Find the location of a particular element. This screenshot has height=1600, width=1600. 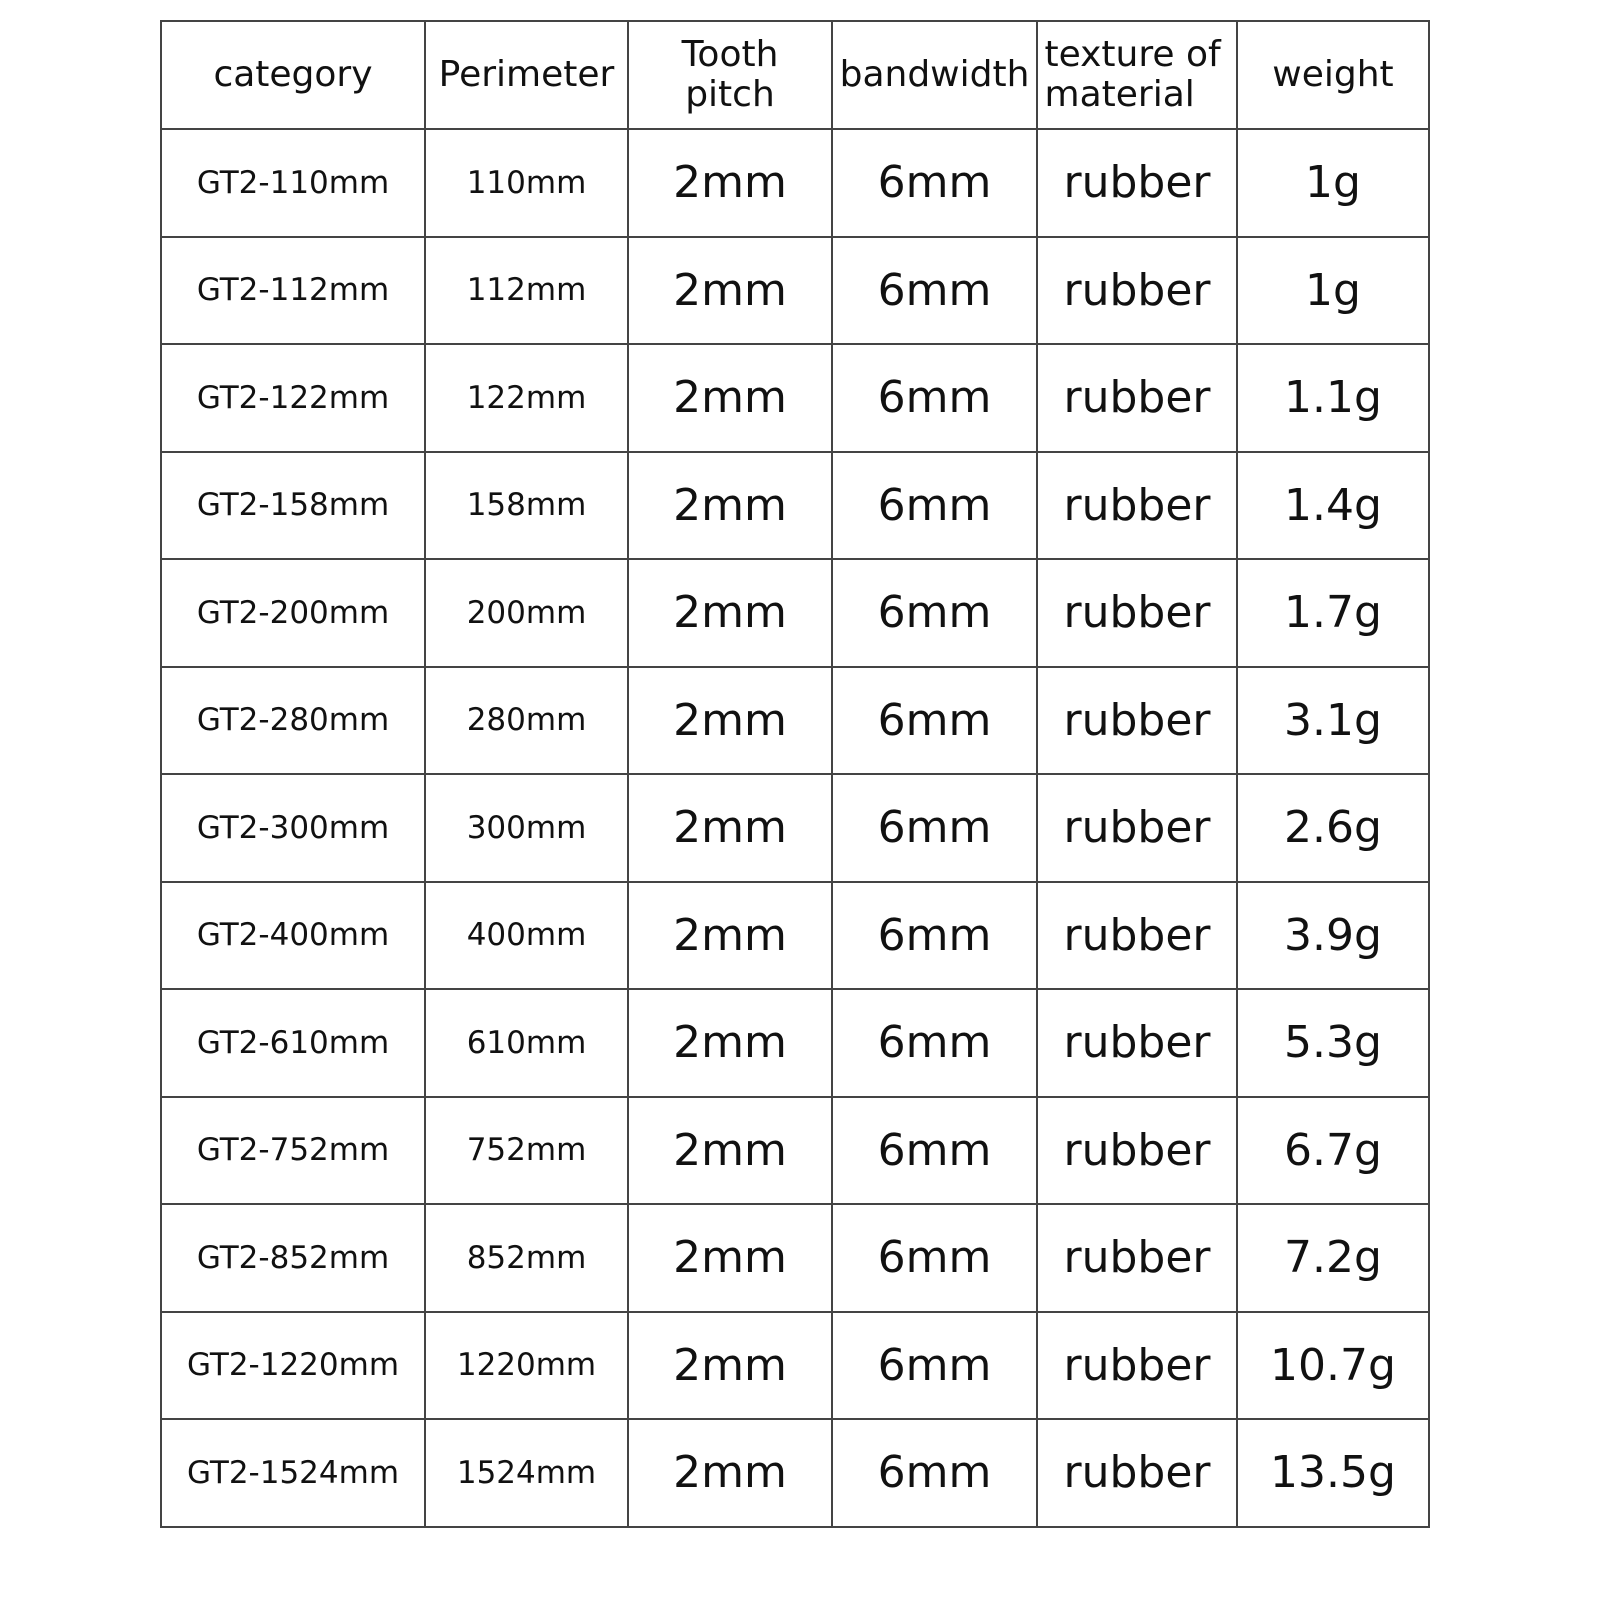

table-cell: 7.2g is located at coordinates (1333, 1258).